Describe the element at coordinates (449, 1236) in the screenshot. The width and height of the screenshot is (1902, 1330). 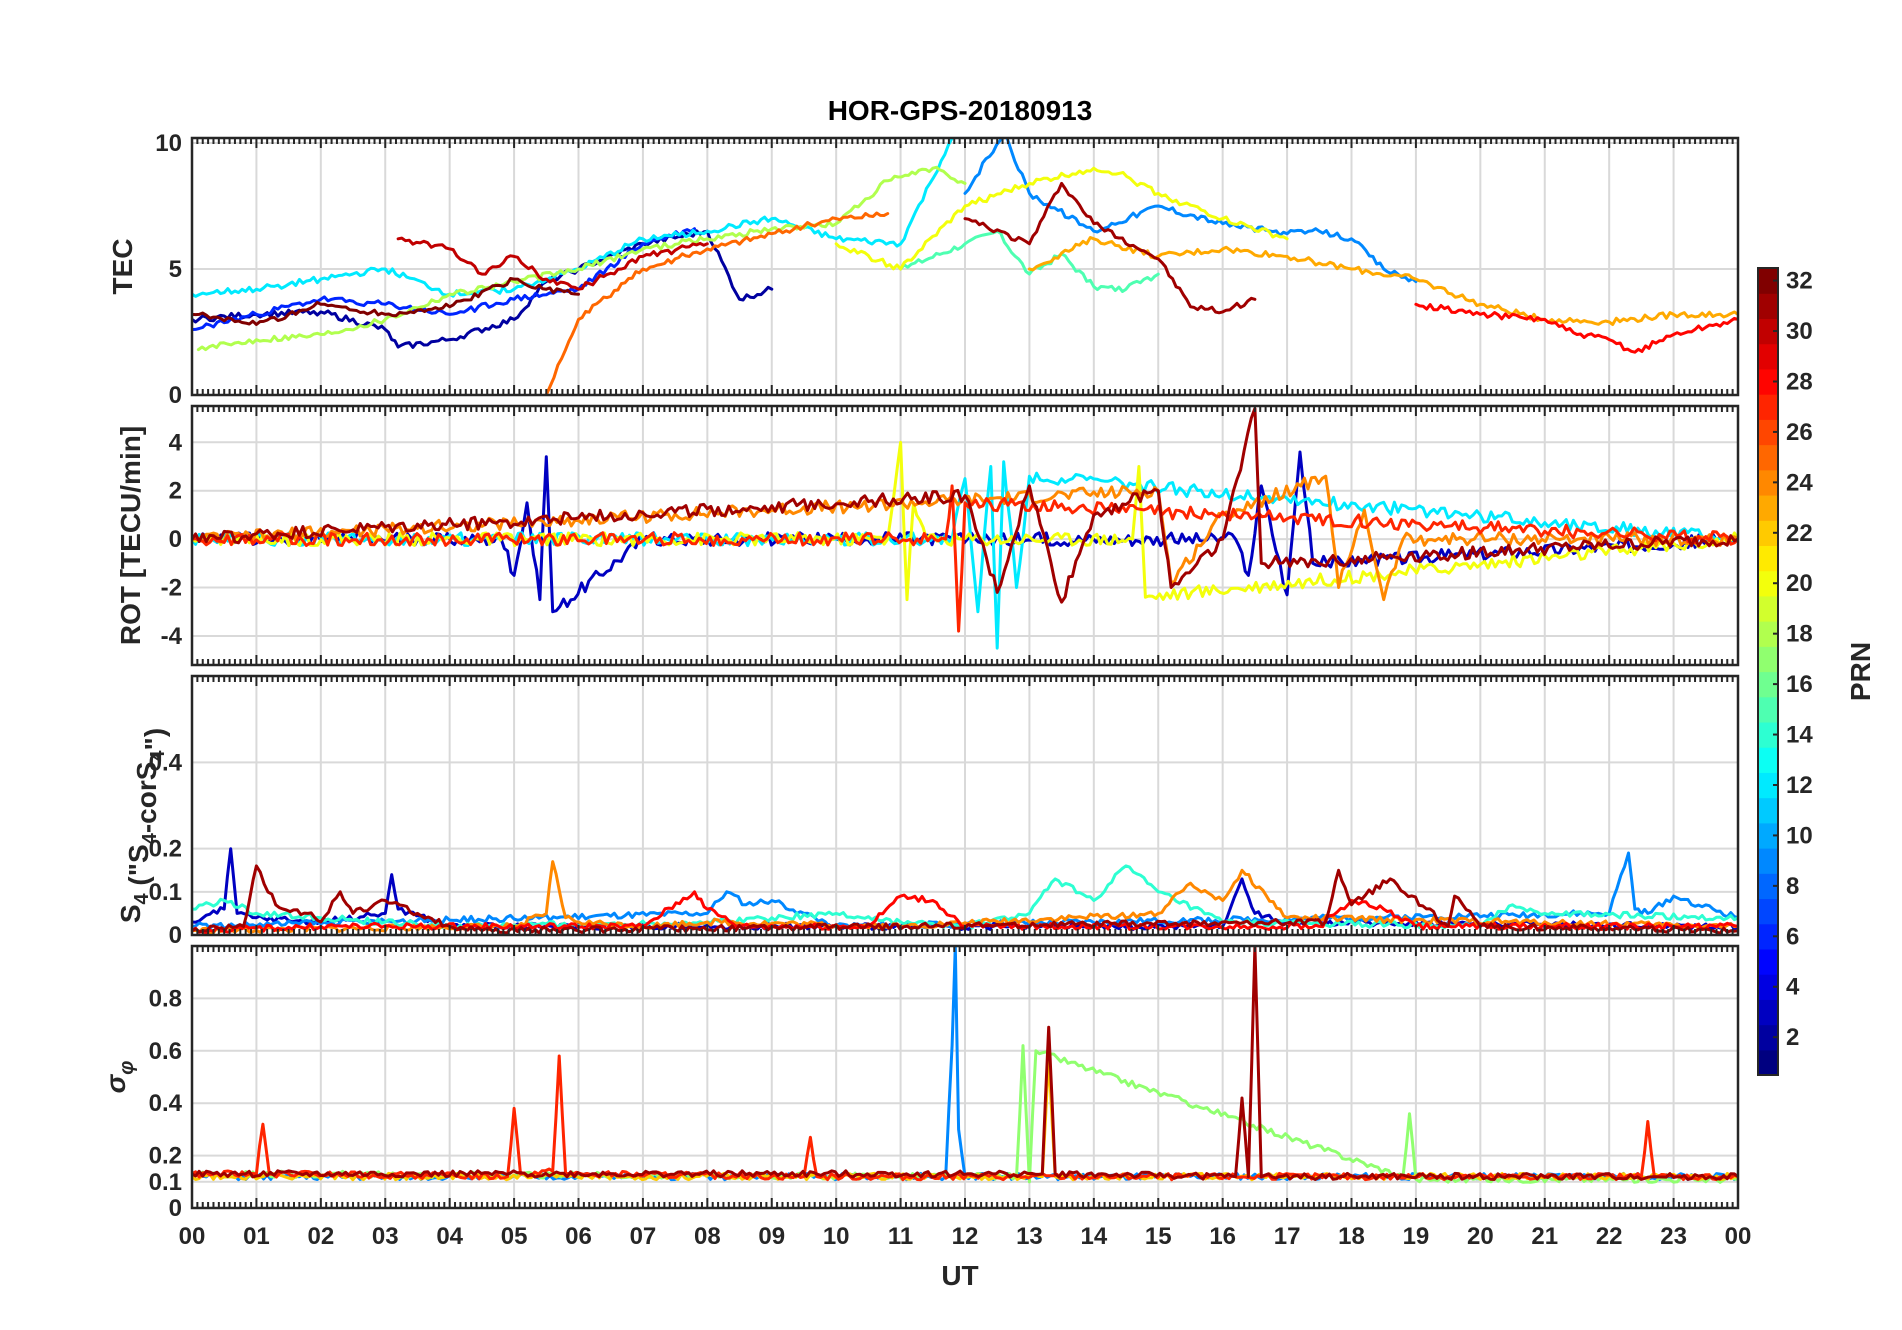
I see `x-tick-label: 04` at that location.